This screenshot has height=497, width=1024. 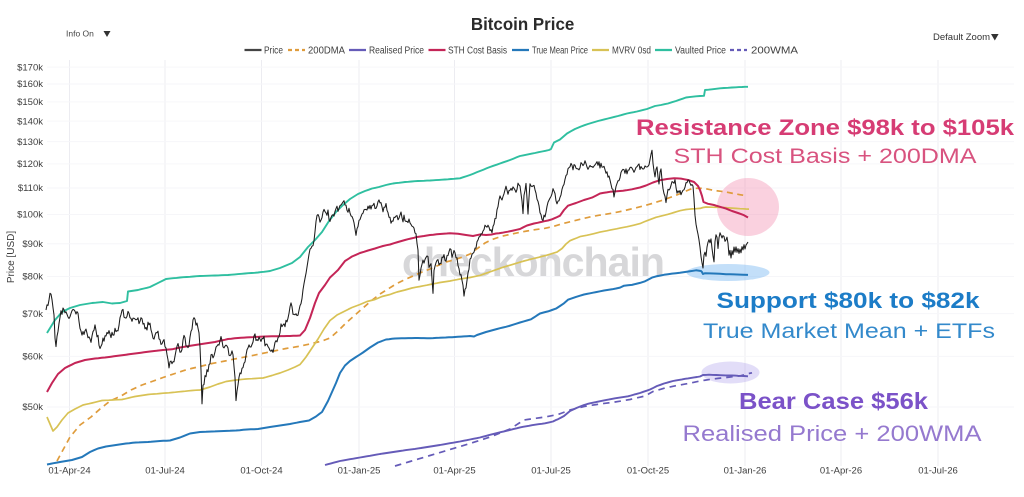 What do you see at coordinates (533, 262) in the screenshot?
I see `svg-text: checkonchain` at bounding box center [533, 262].